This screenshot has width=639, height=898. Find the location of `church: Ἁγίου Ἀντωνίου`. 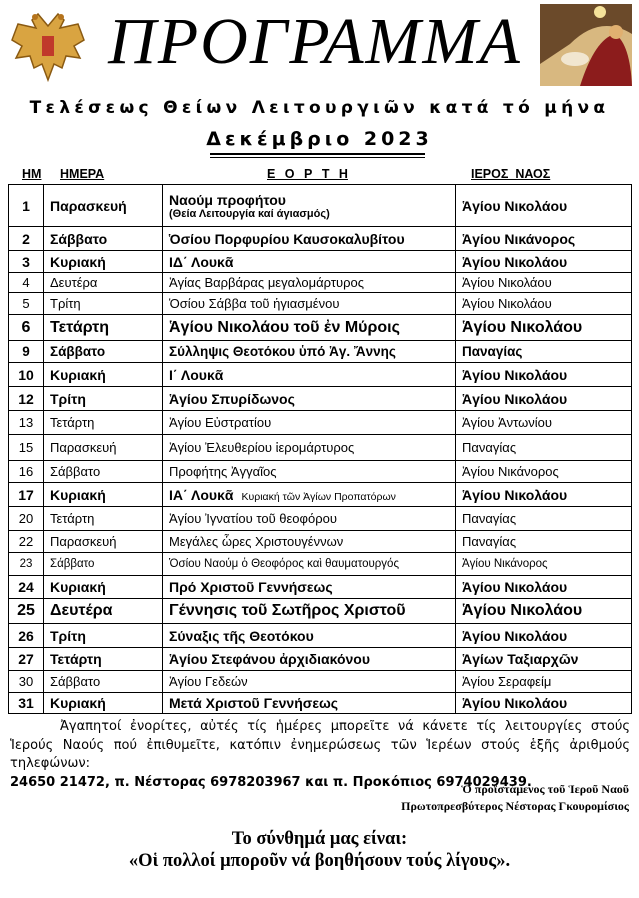

church: Ἁγίου Ἀντωνίου is located at coordinates (543, 422).